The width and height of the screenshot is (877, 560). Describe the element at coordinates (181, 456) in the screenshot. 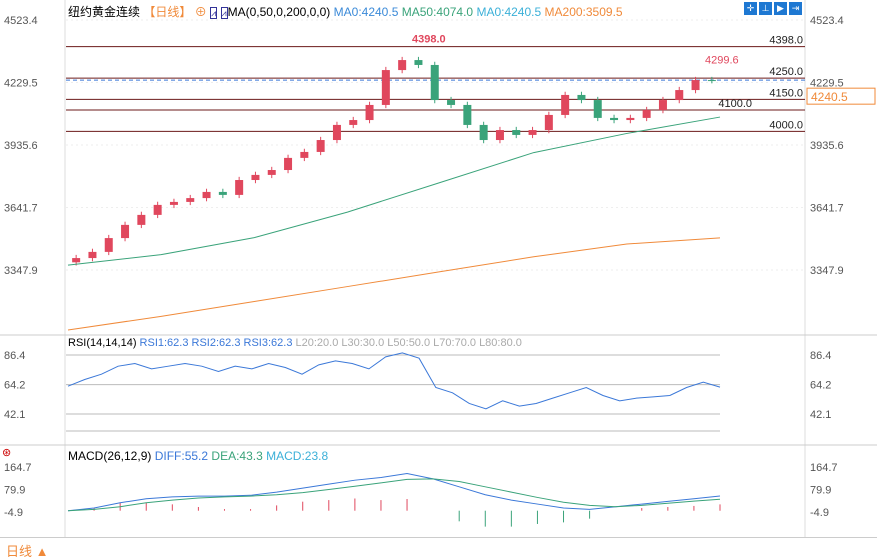

I see `diff-value: DIFF:55.2` at that location.